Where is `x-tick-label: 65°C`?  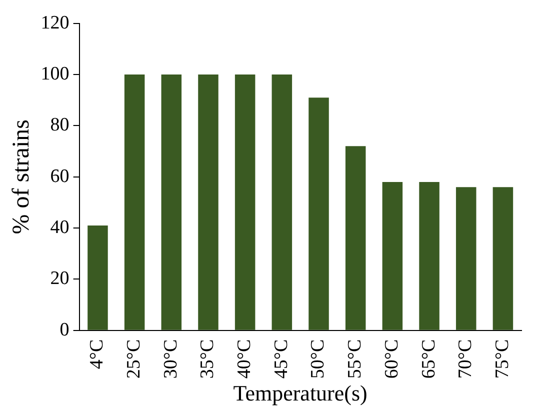
x-tick-label: 65°C is located at coordinates (429, 359).